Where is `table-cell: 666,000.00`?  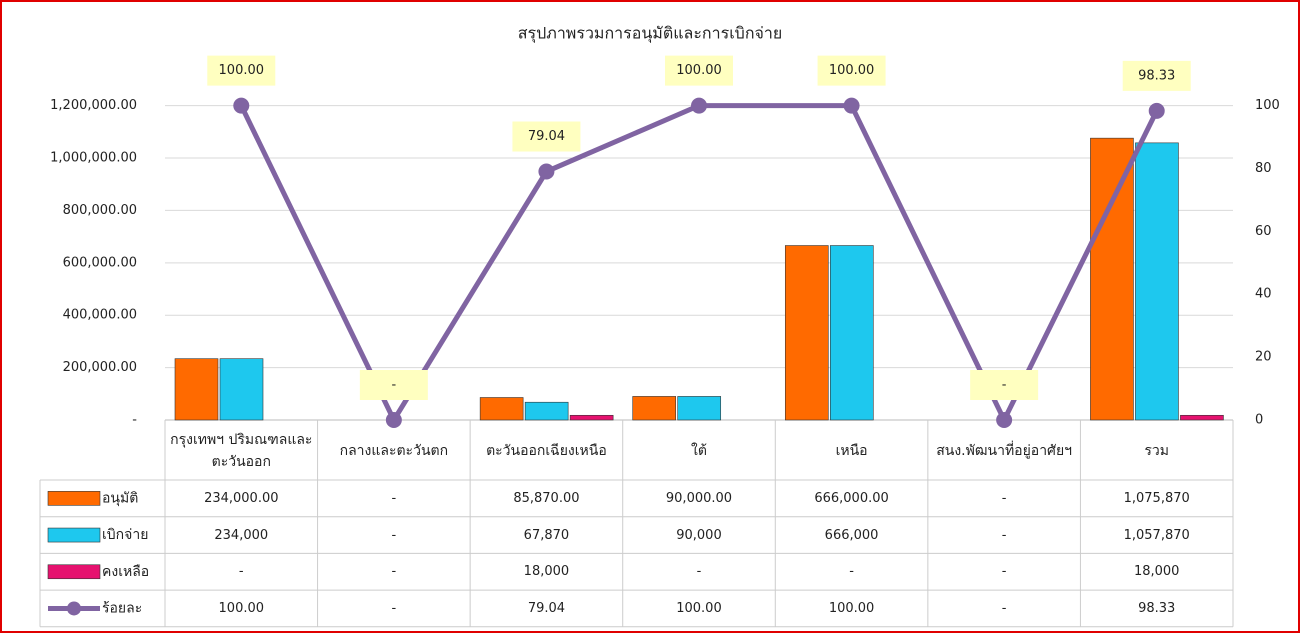
table-cell: 666,000.00 is located at coordinates (851, 498).